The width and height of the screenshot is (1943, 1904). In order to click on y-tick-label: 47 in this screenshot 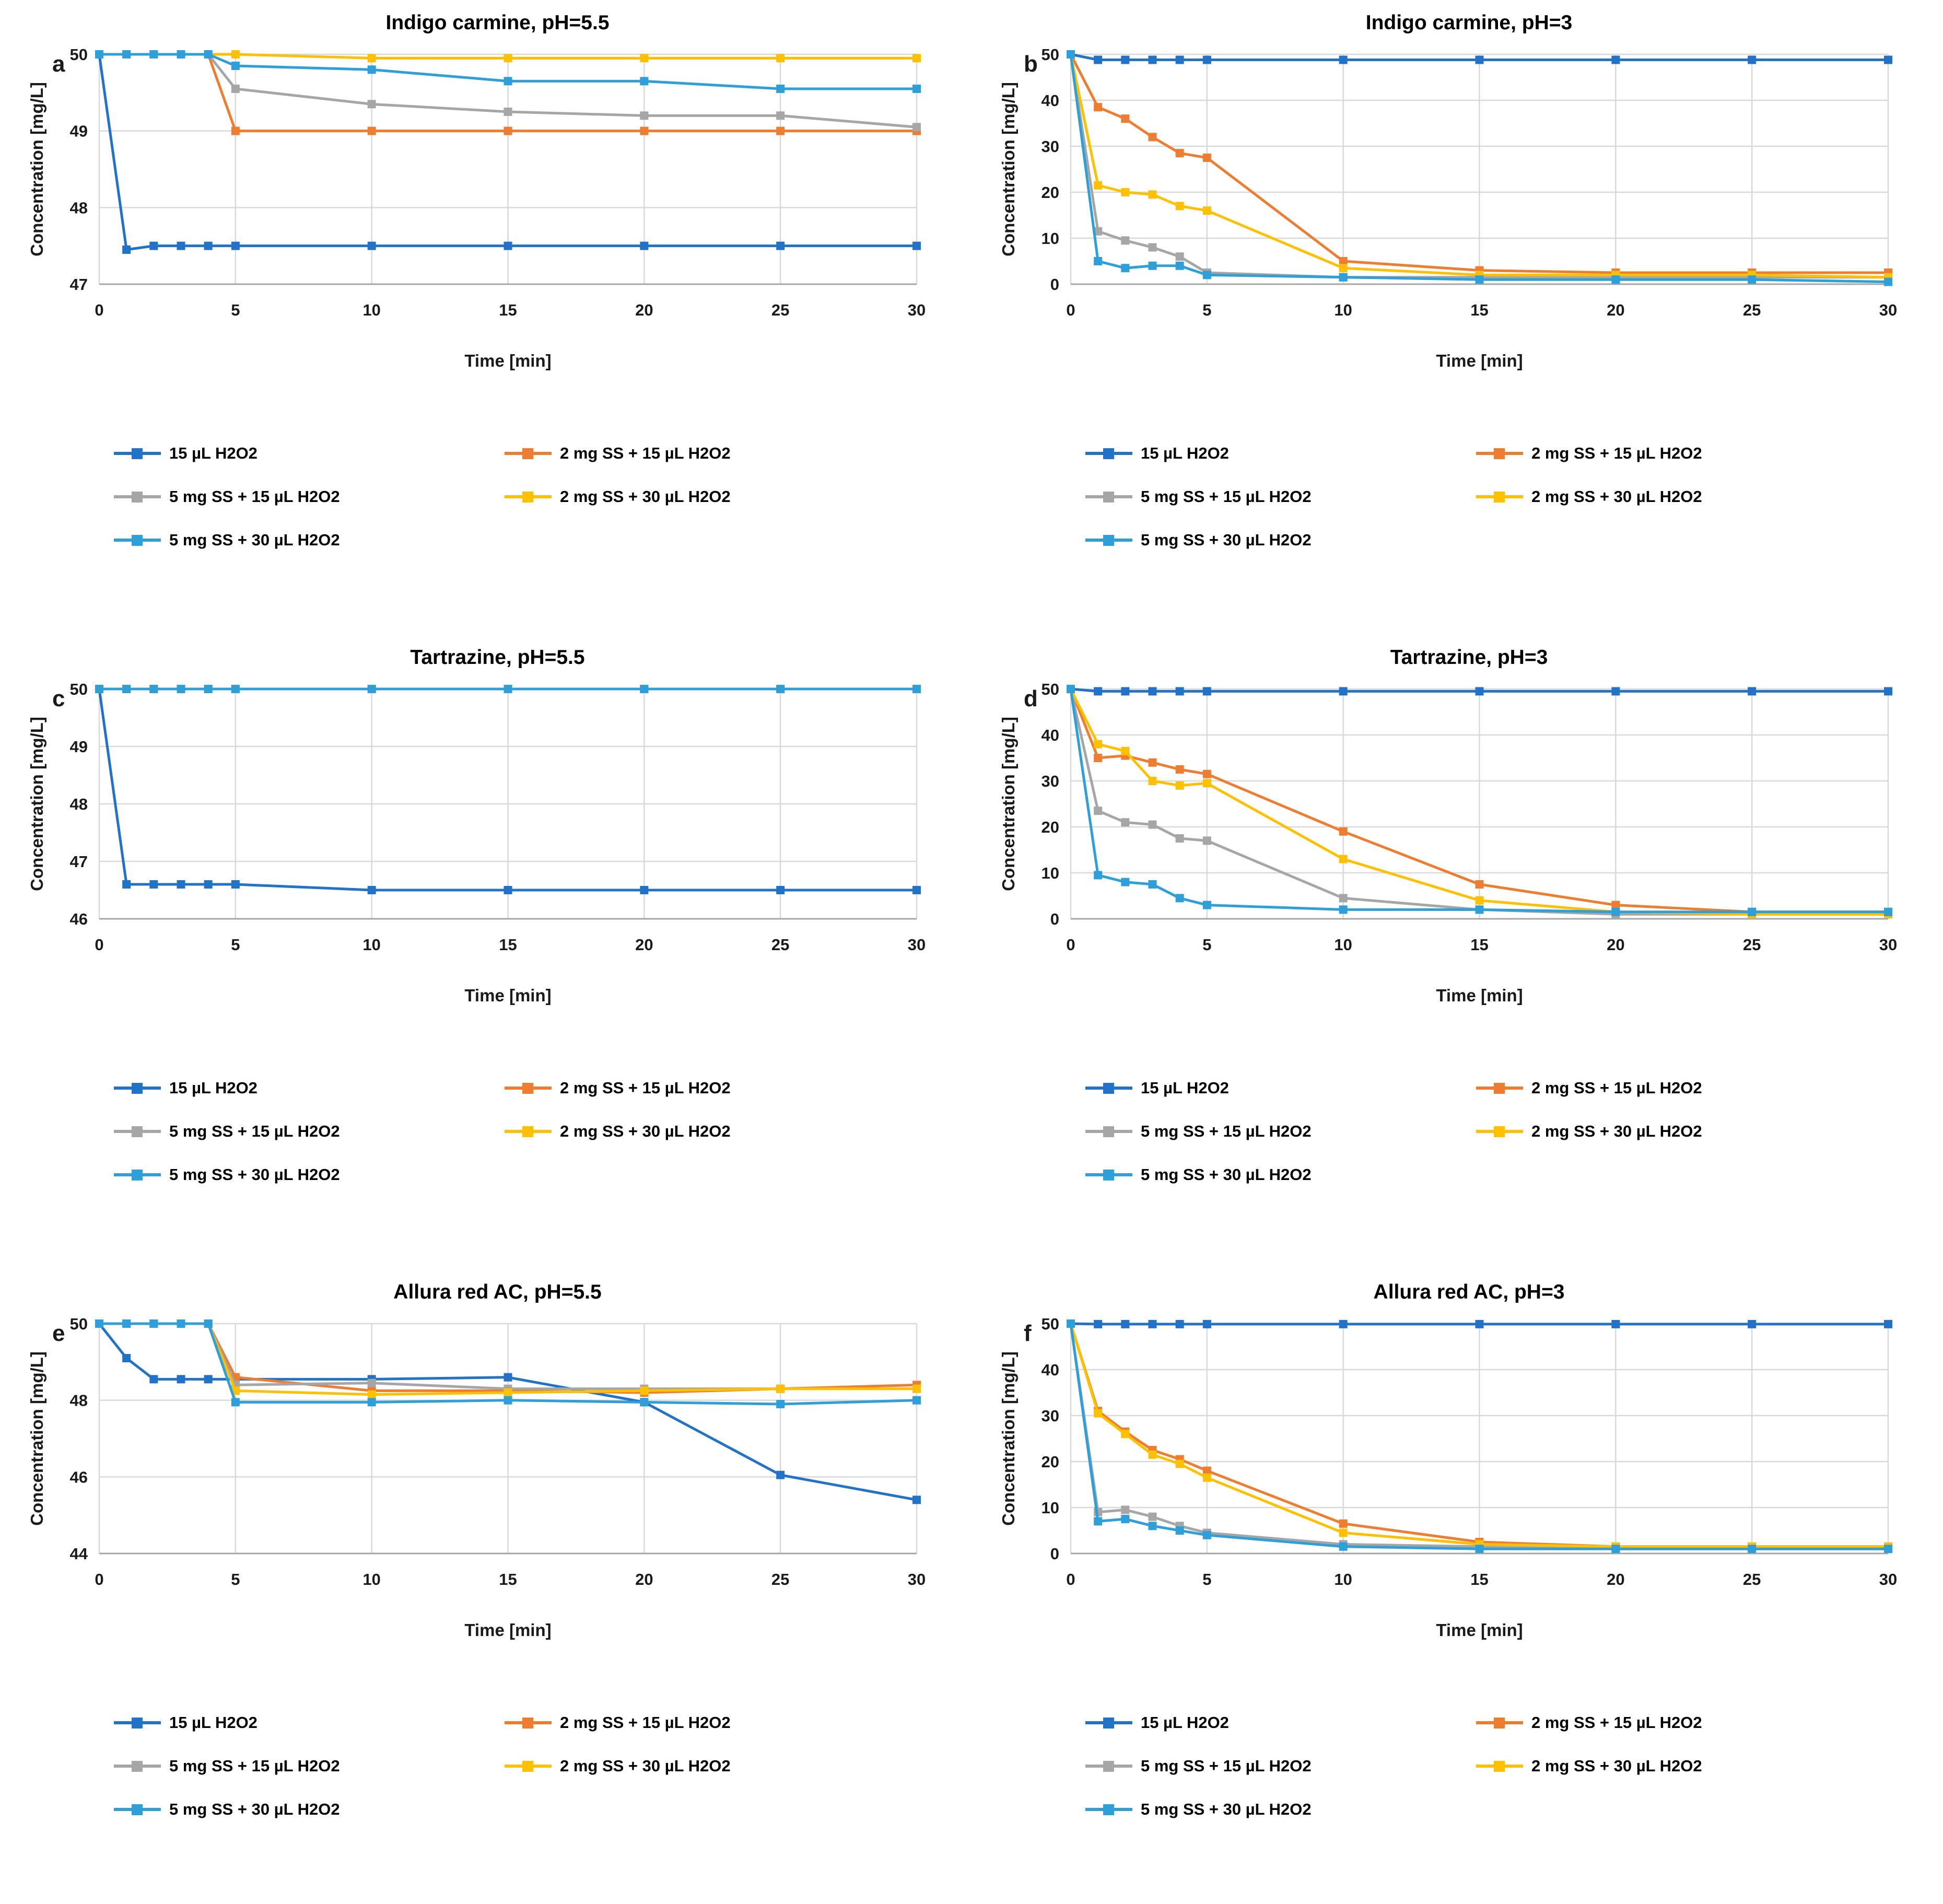, I will do `click(79, 862)`.